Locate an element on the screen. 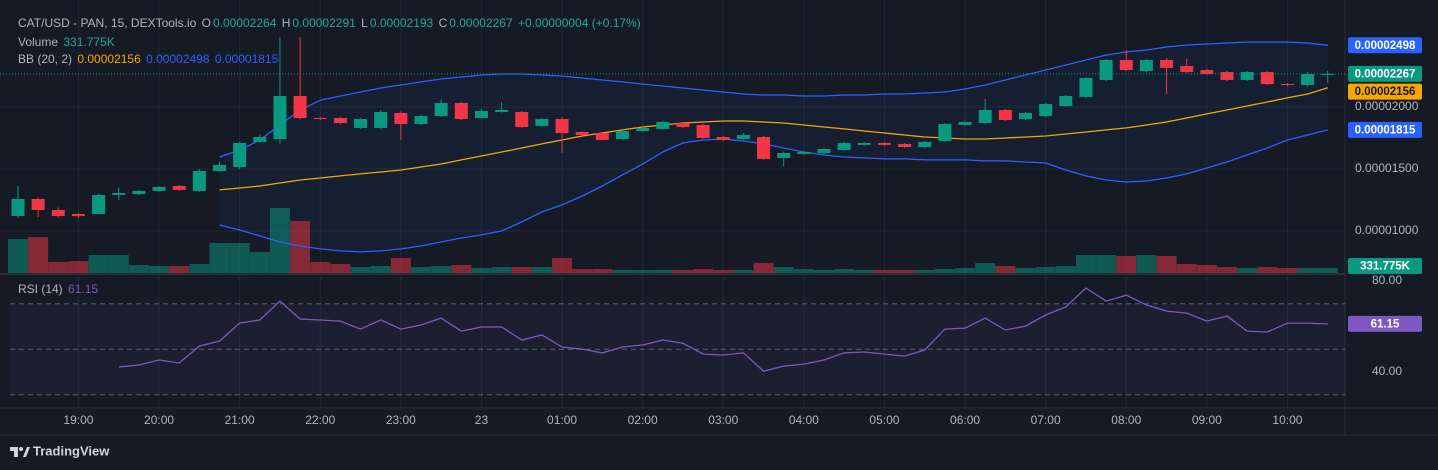  time-label: 07:00 is located at coordinates (1046, 420).